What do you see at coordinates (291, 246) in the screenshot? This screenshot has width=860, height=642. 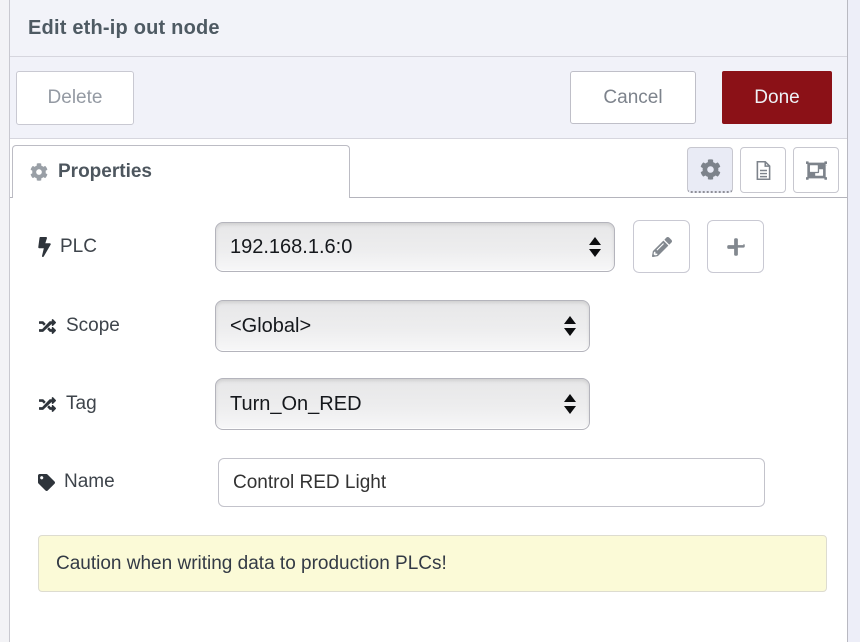 I see `plc-select-value: 192.168.1.6:0` at bounding box center [291, 246].